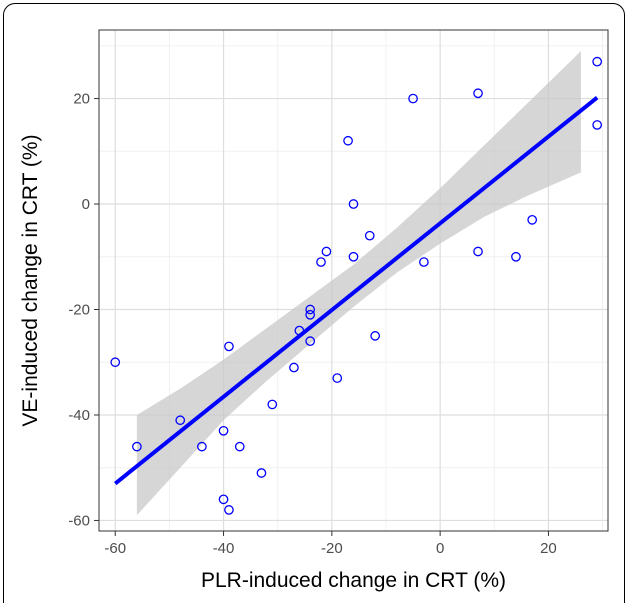 Image resolution: width=630 pixels, height=603 pixels. I want to click on y-tick-label: -20, so click(79, 310).